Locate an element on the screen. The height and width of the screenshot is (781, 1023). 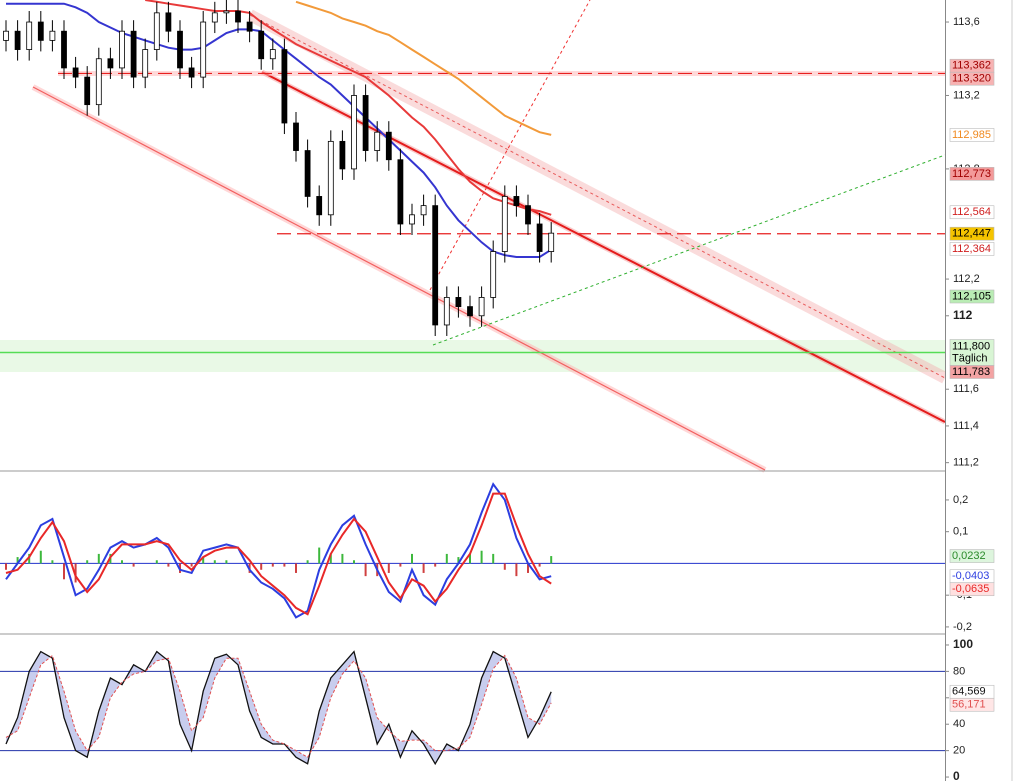
value-label: 113,320 is located at coordinates (971, 79).